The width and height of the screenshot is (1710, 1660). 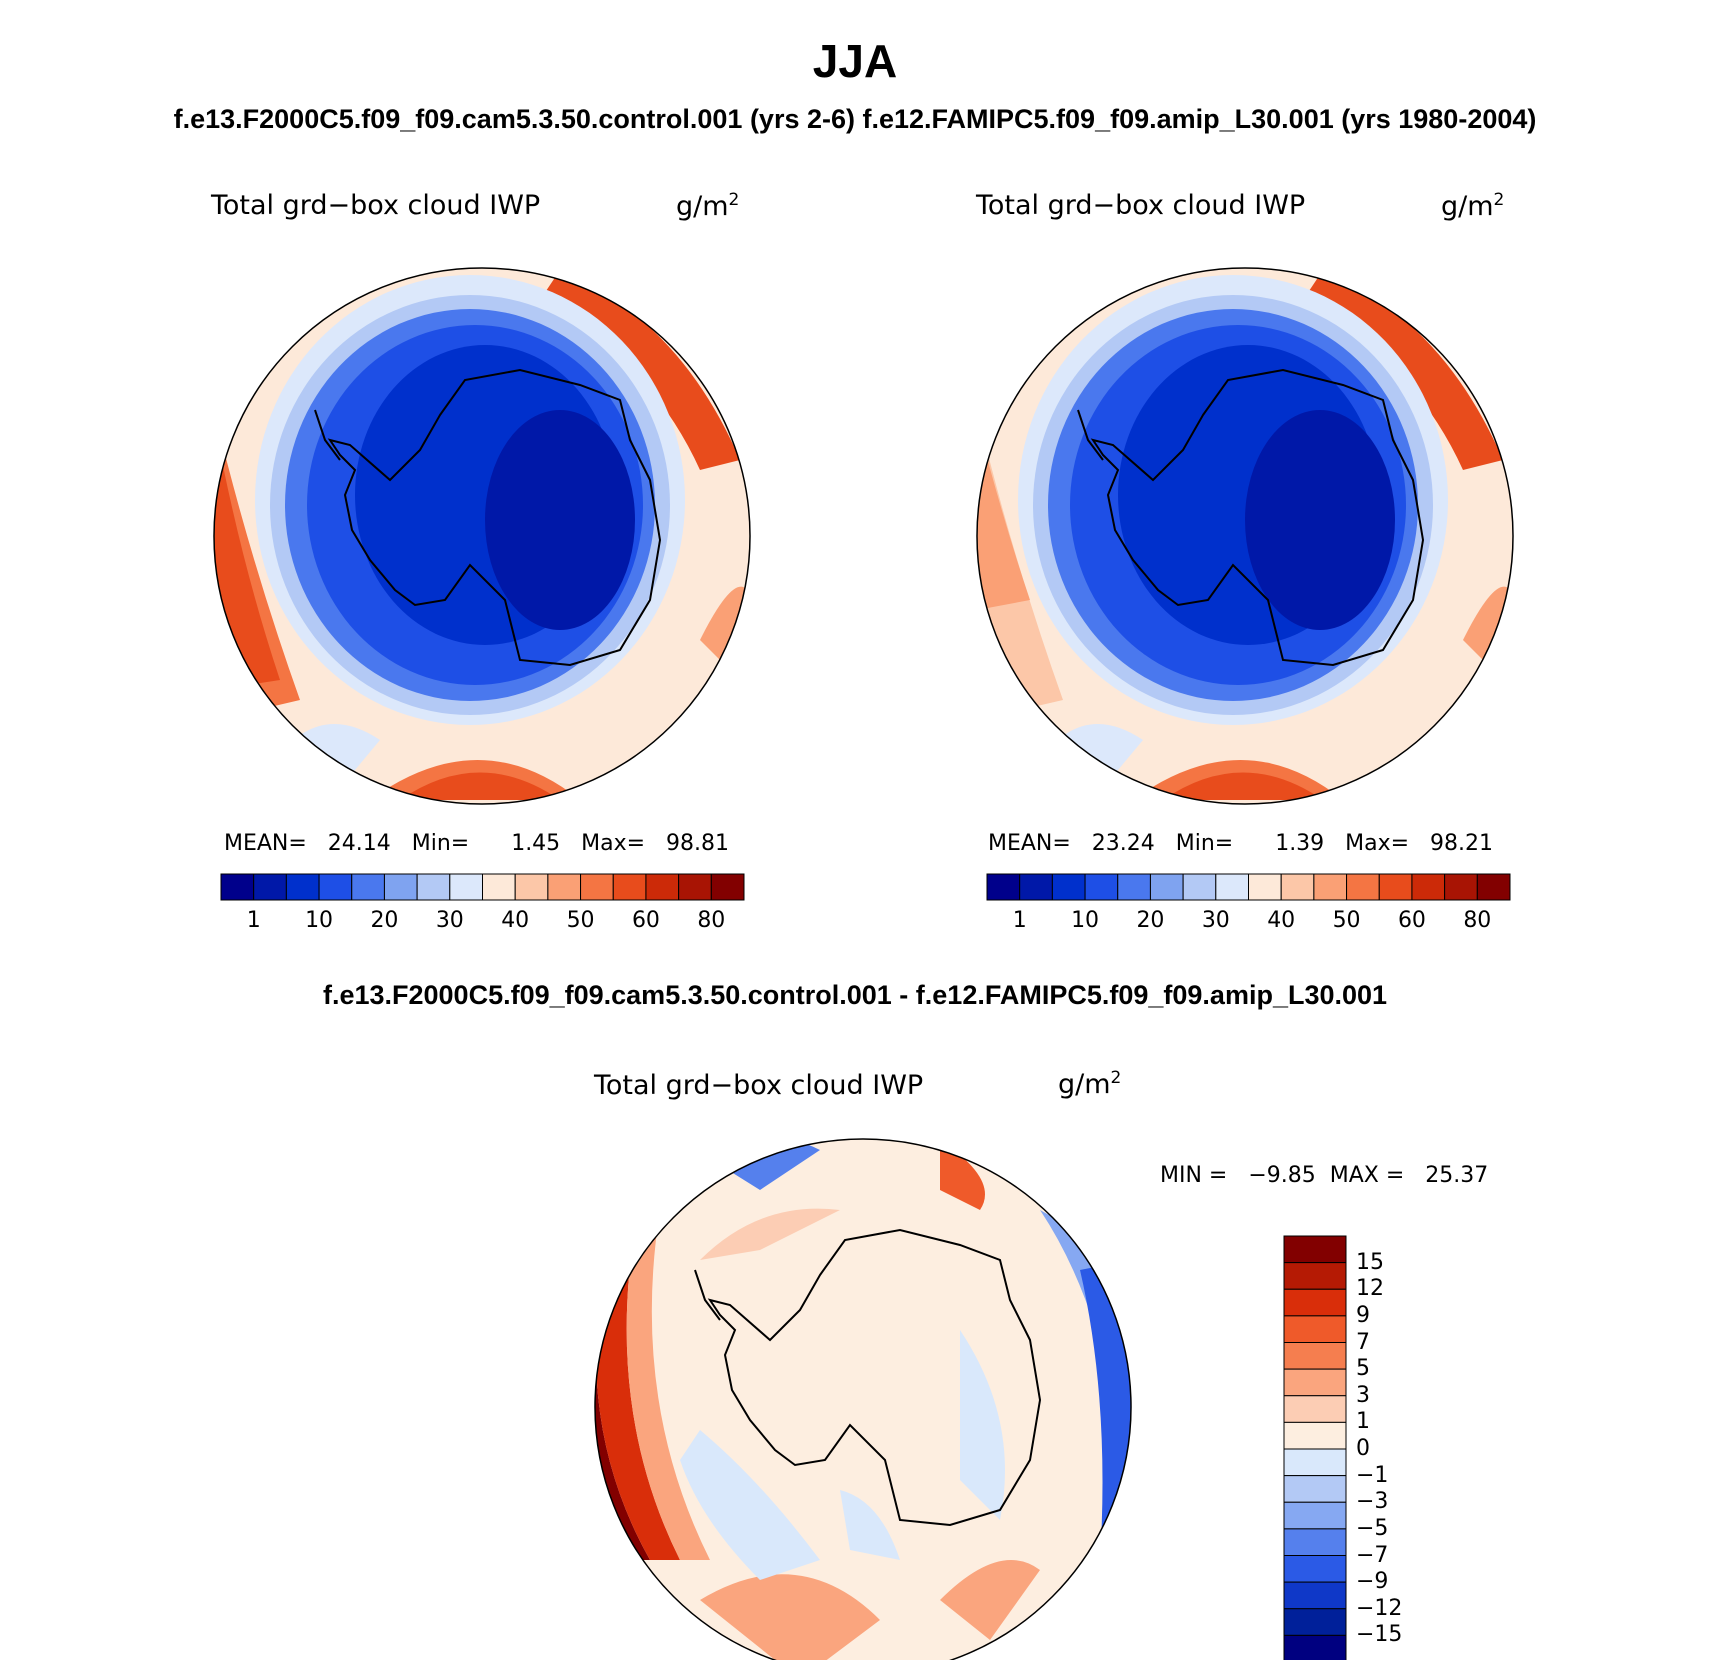 I want to click on colorbar-amip-tick-label: 30, so click(x=1215, y=920).